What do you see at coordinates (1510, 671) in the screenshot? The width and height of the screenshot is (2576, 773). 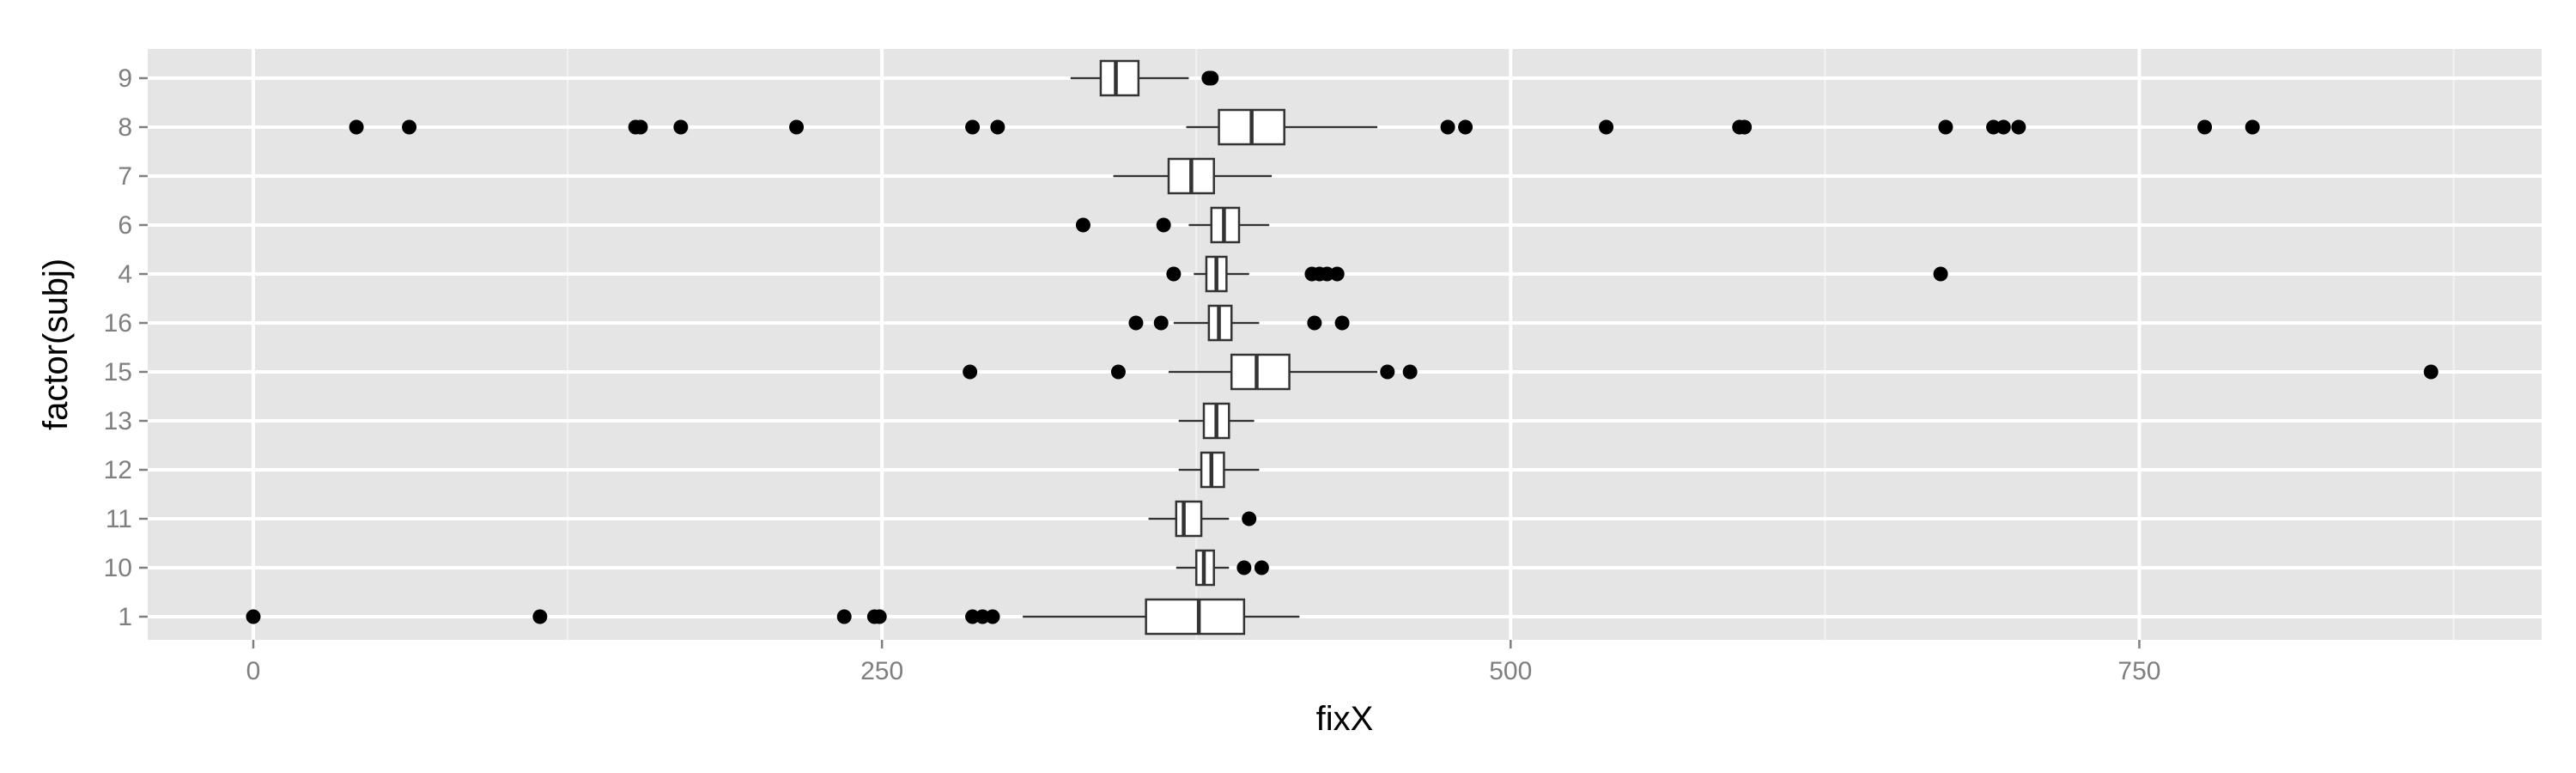 I see `x-tick-label: 500` at bounding box center [1510, 671].